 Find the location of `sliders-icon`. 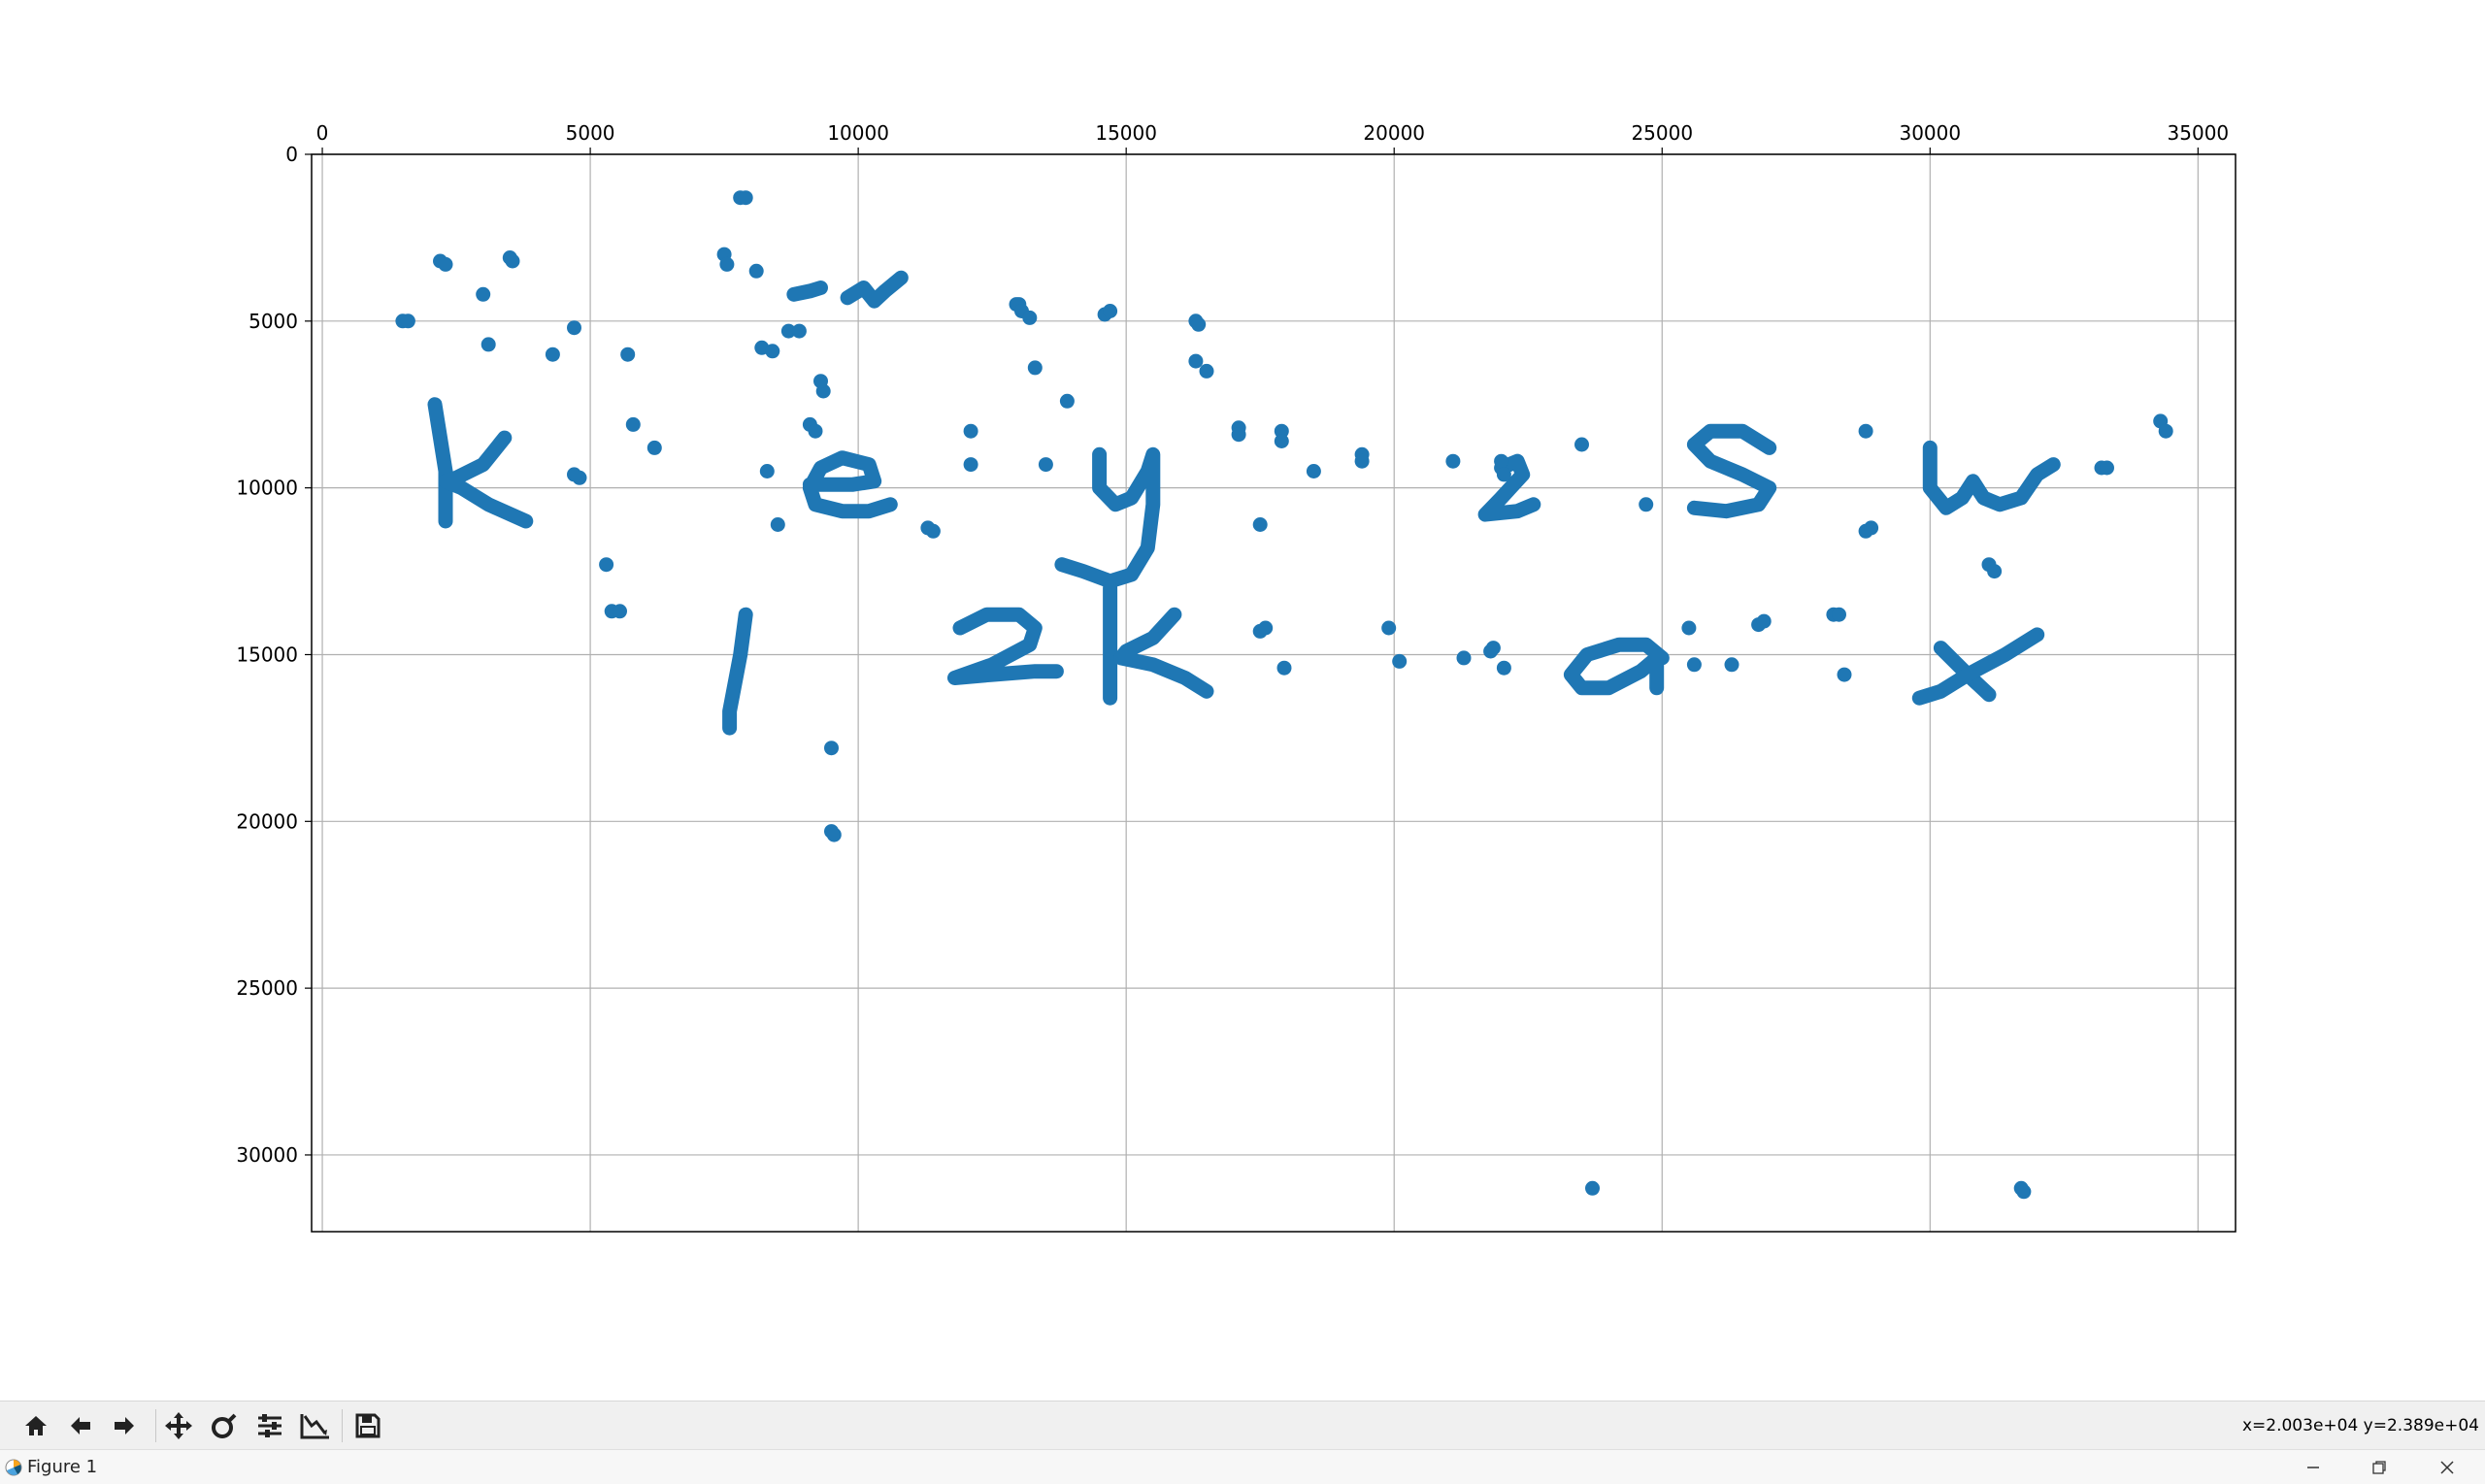

sliders-icon is located at coordinates (270, 1425).